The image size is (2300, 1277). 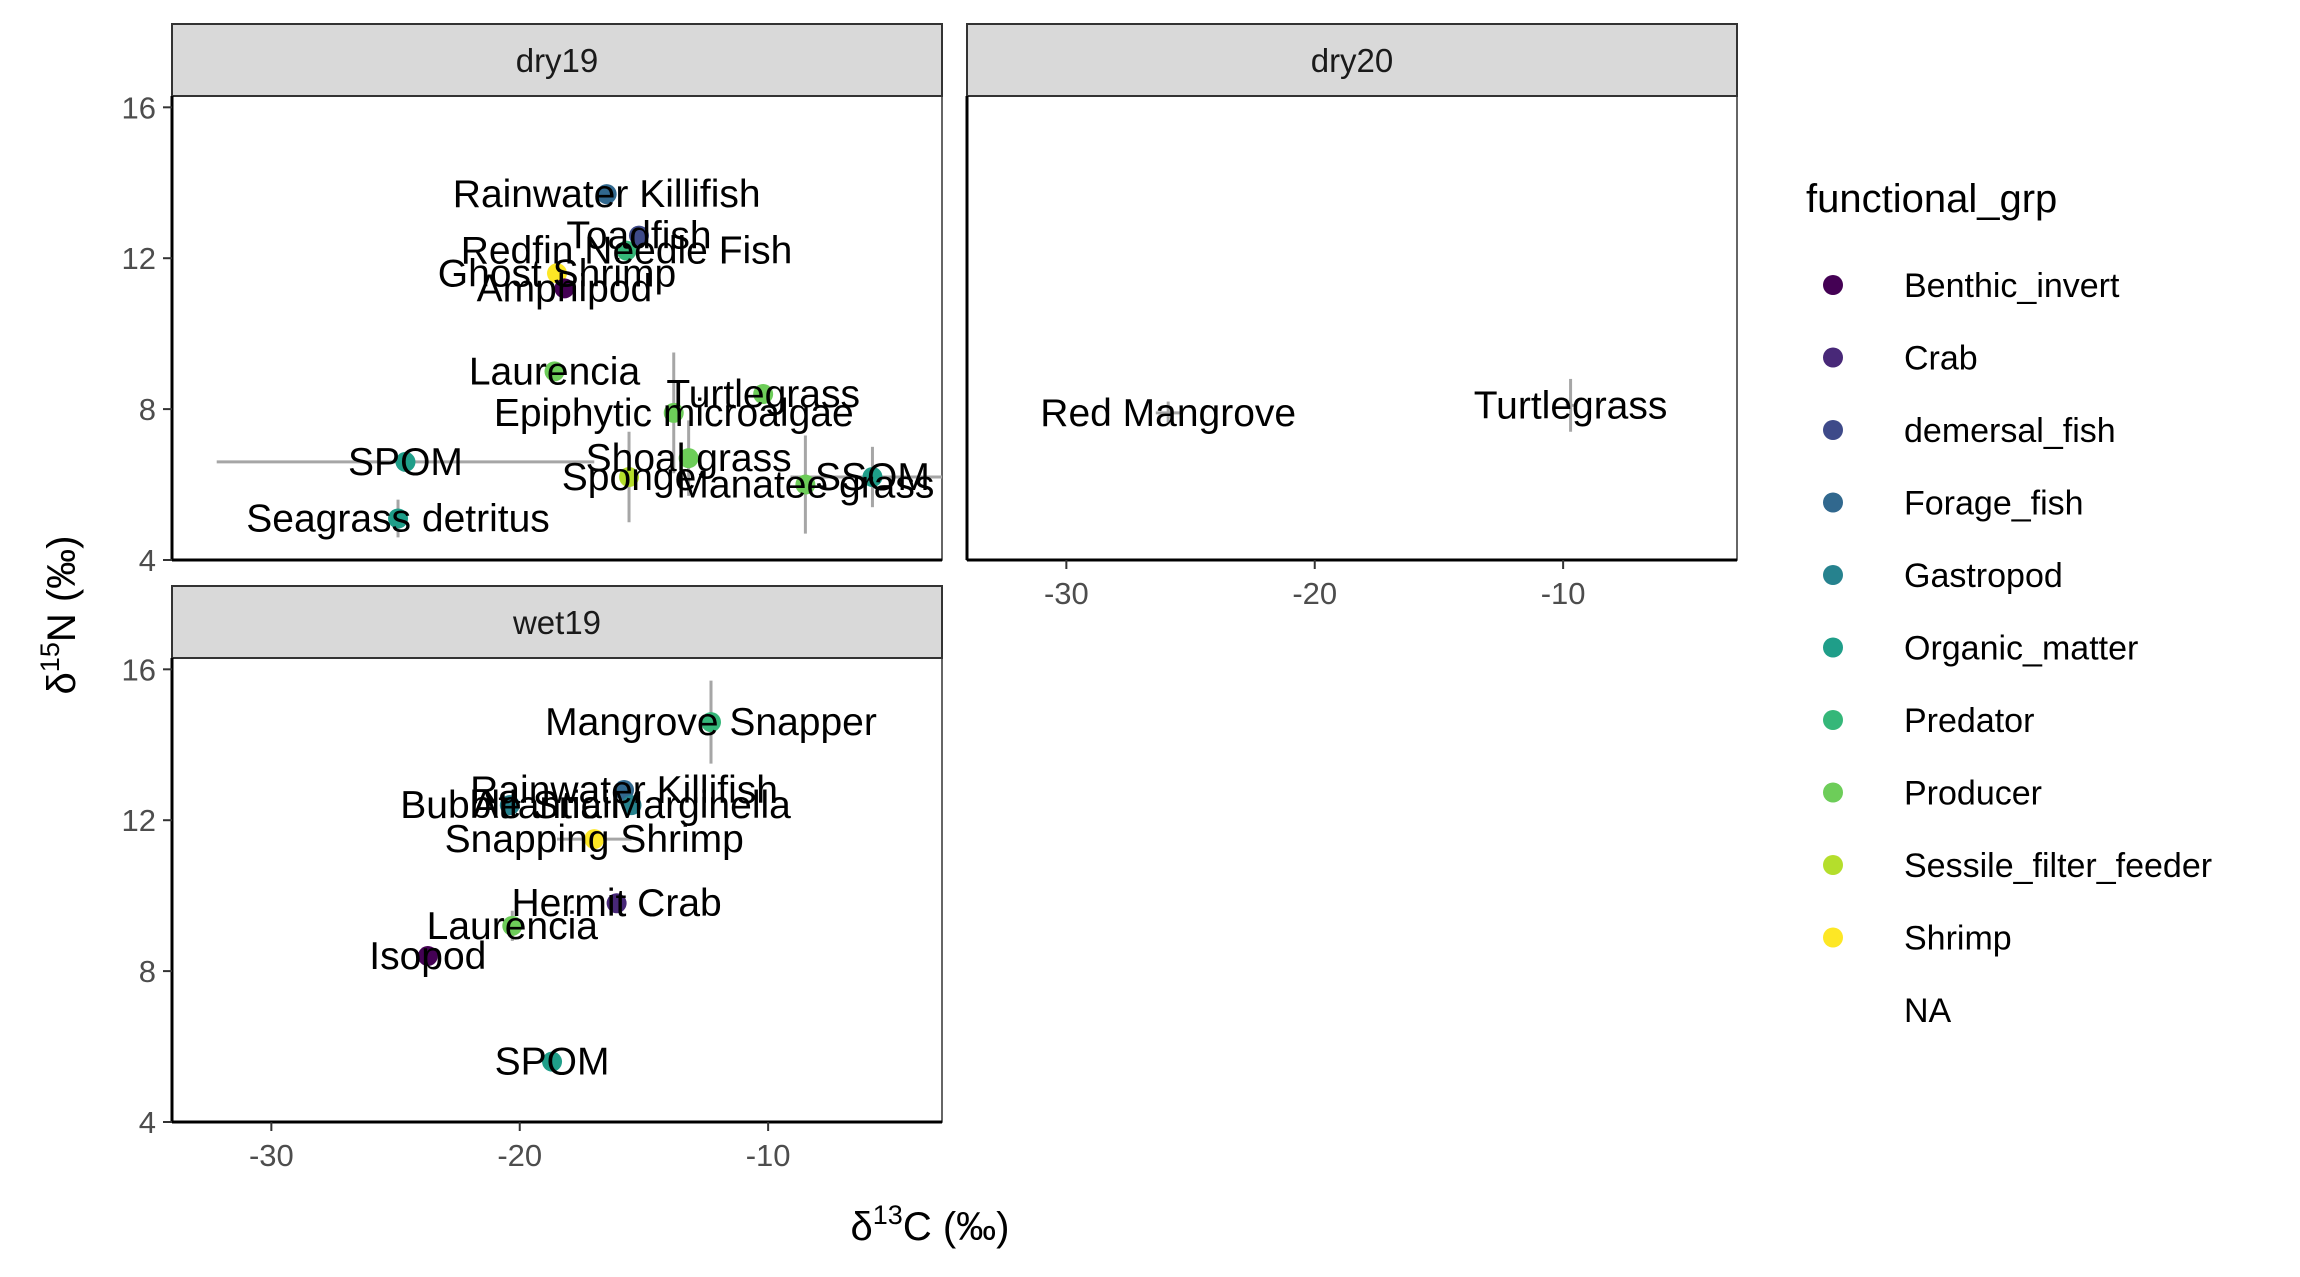 I want to click on point-label: Sponge, so click(x=629, y=477).